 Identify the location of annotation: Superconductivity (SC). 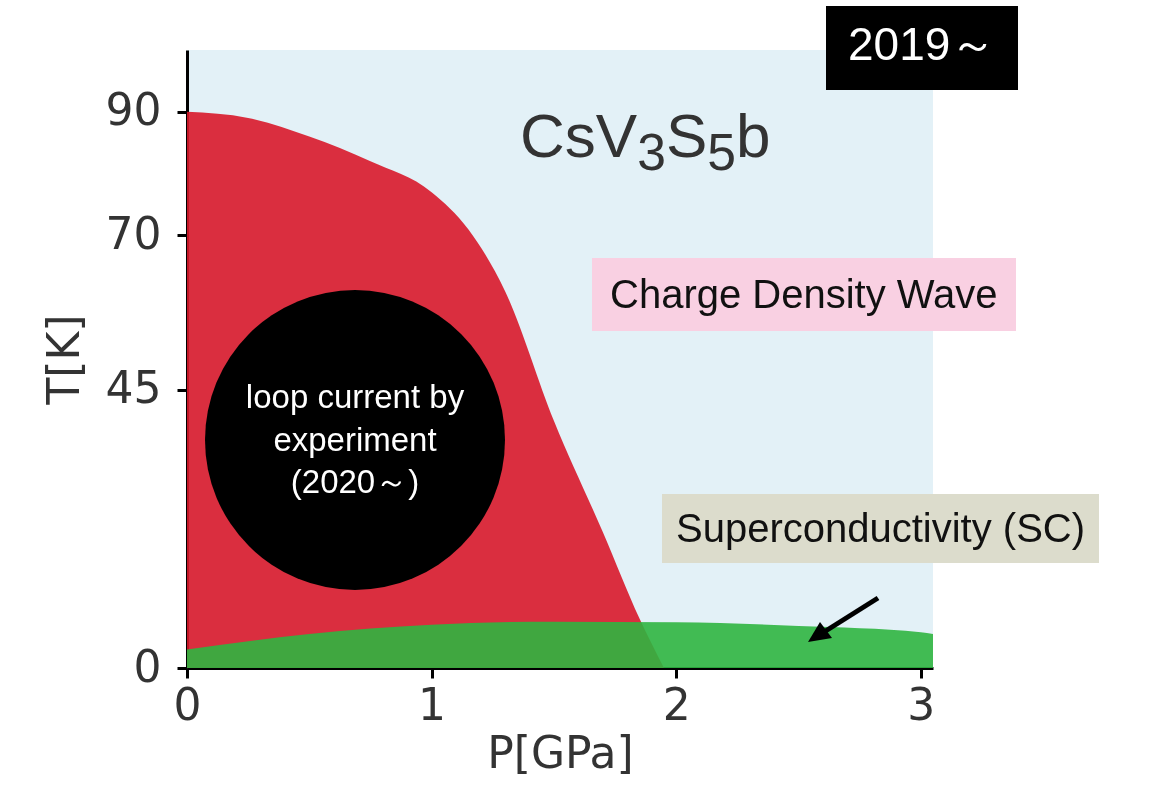
(881, 528).